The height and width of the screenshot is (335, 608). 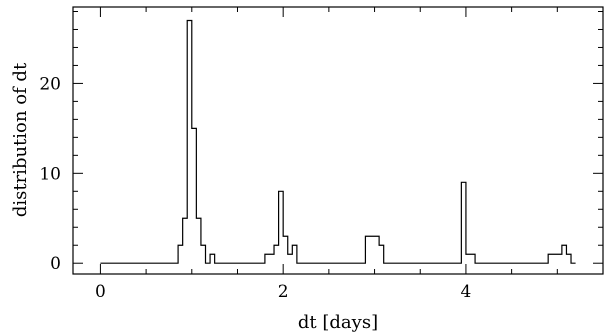 I want to click on y-axis-label: distribution of dt, so click(x=20, y=139).